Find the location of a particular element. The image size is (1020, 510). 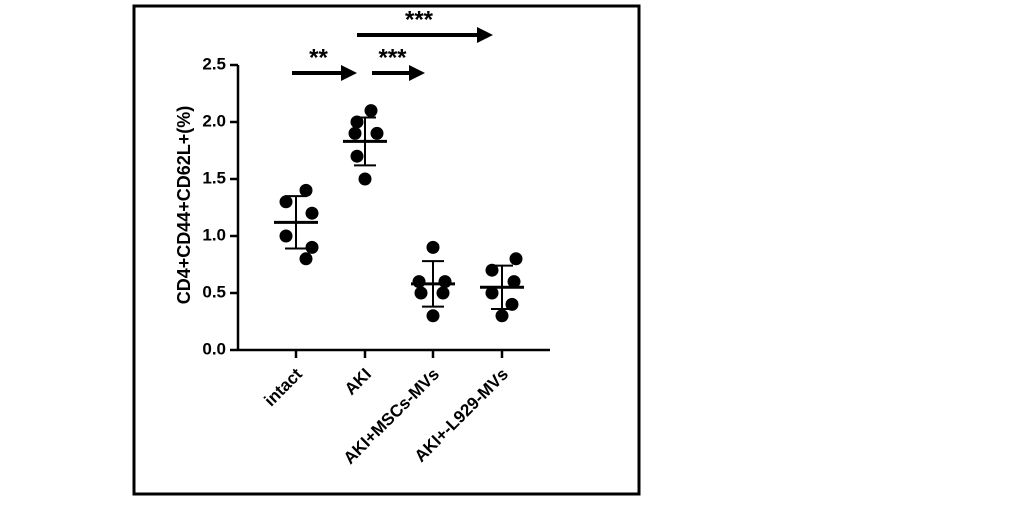

y-tick-label: 1.0 is located at coordinates (214, 234).